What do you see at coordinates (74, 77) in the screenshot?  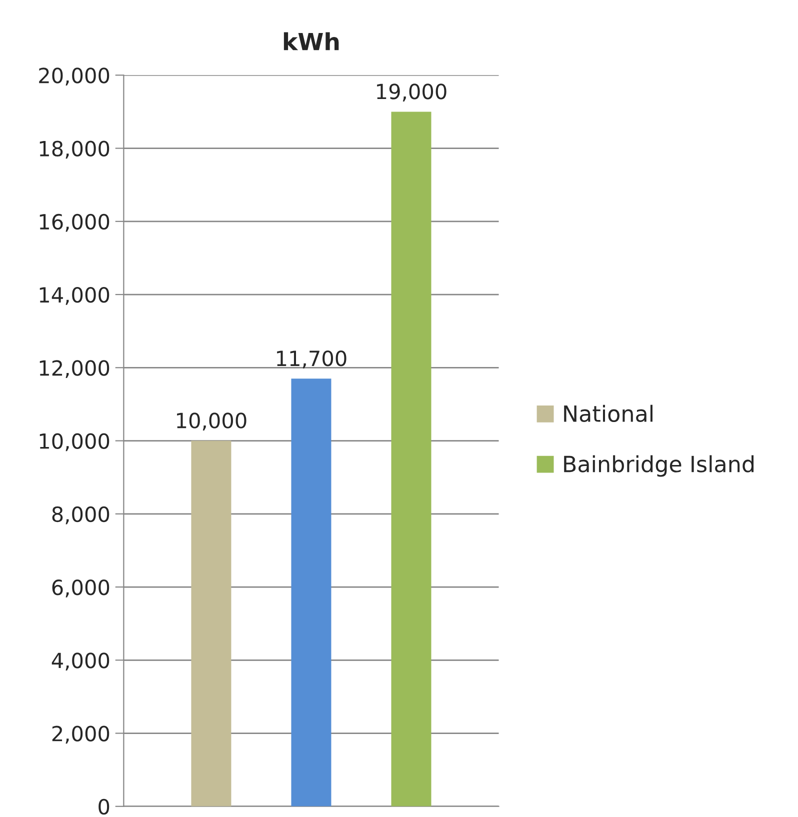 I see `y-tick-label: 20,000` at bounding box center [74, 77].